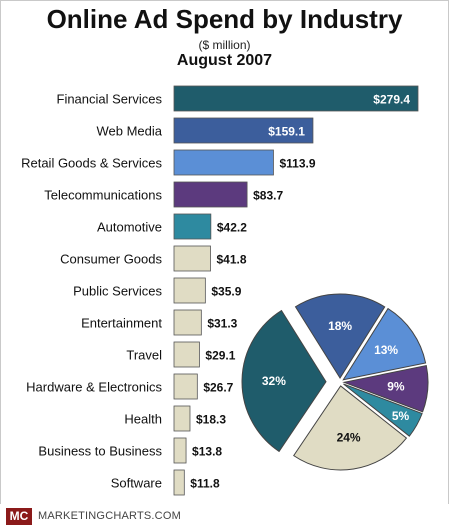 This screenshot has height=528, width=449. I want to click on bar-value-label: $113.9, so click(297, 164).